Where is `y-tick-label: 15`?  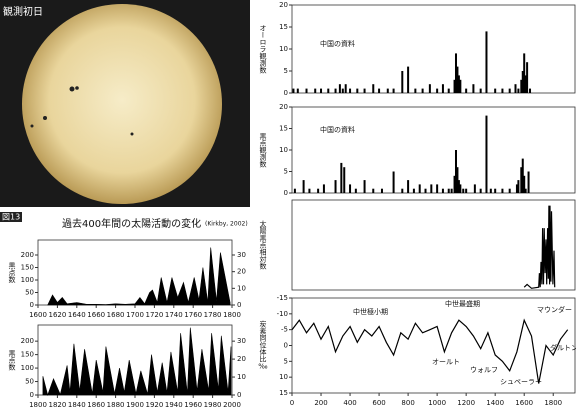
y-tick-label: 15 is located at coordinates (283, 27).